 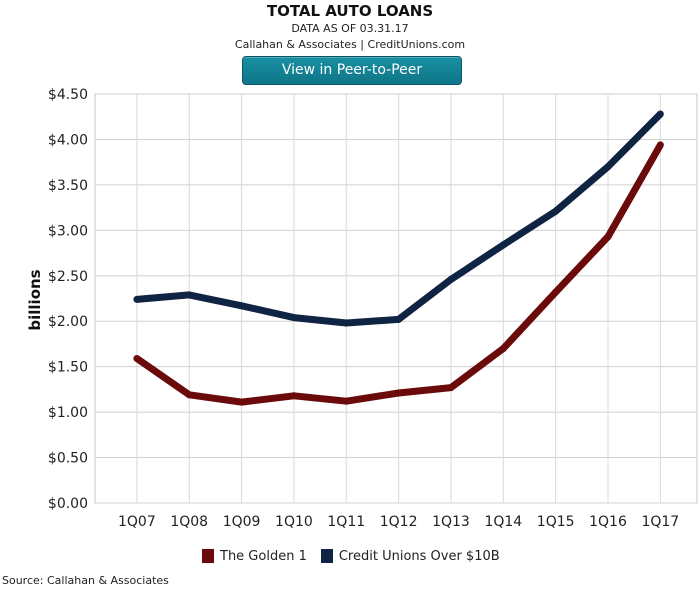 I want to click on x-tick-label: 1Q17, so click(x=660, y=522).